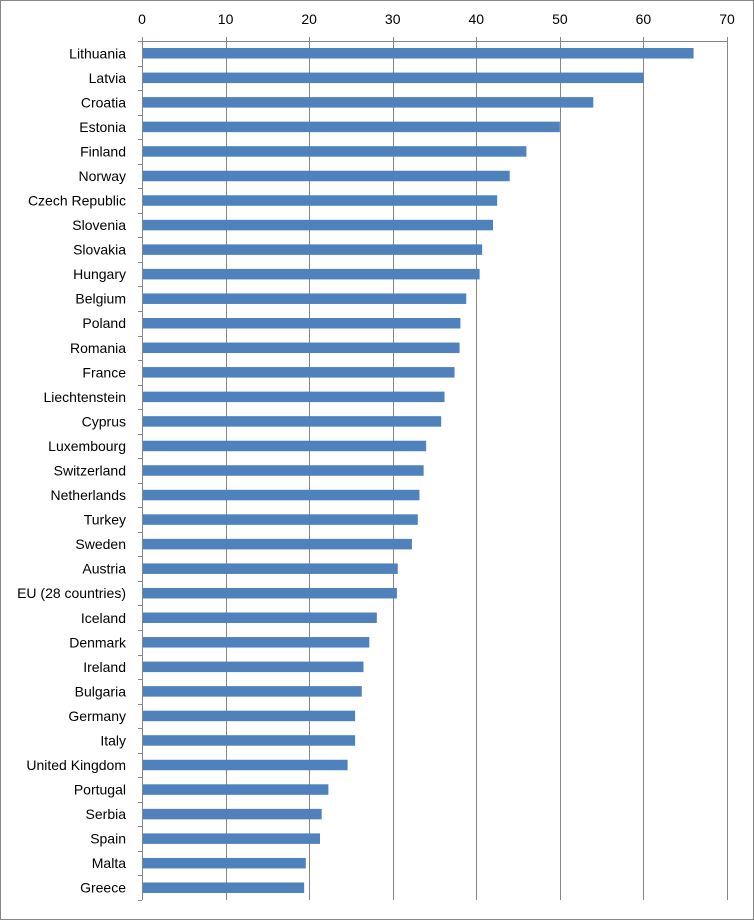 This screenshot has width=754, height=920. What do you see at coordinates (98, 348) in the screenshot?
I see `category-label: Romania` at bounding box center [98, 348].